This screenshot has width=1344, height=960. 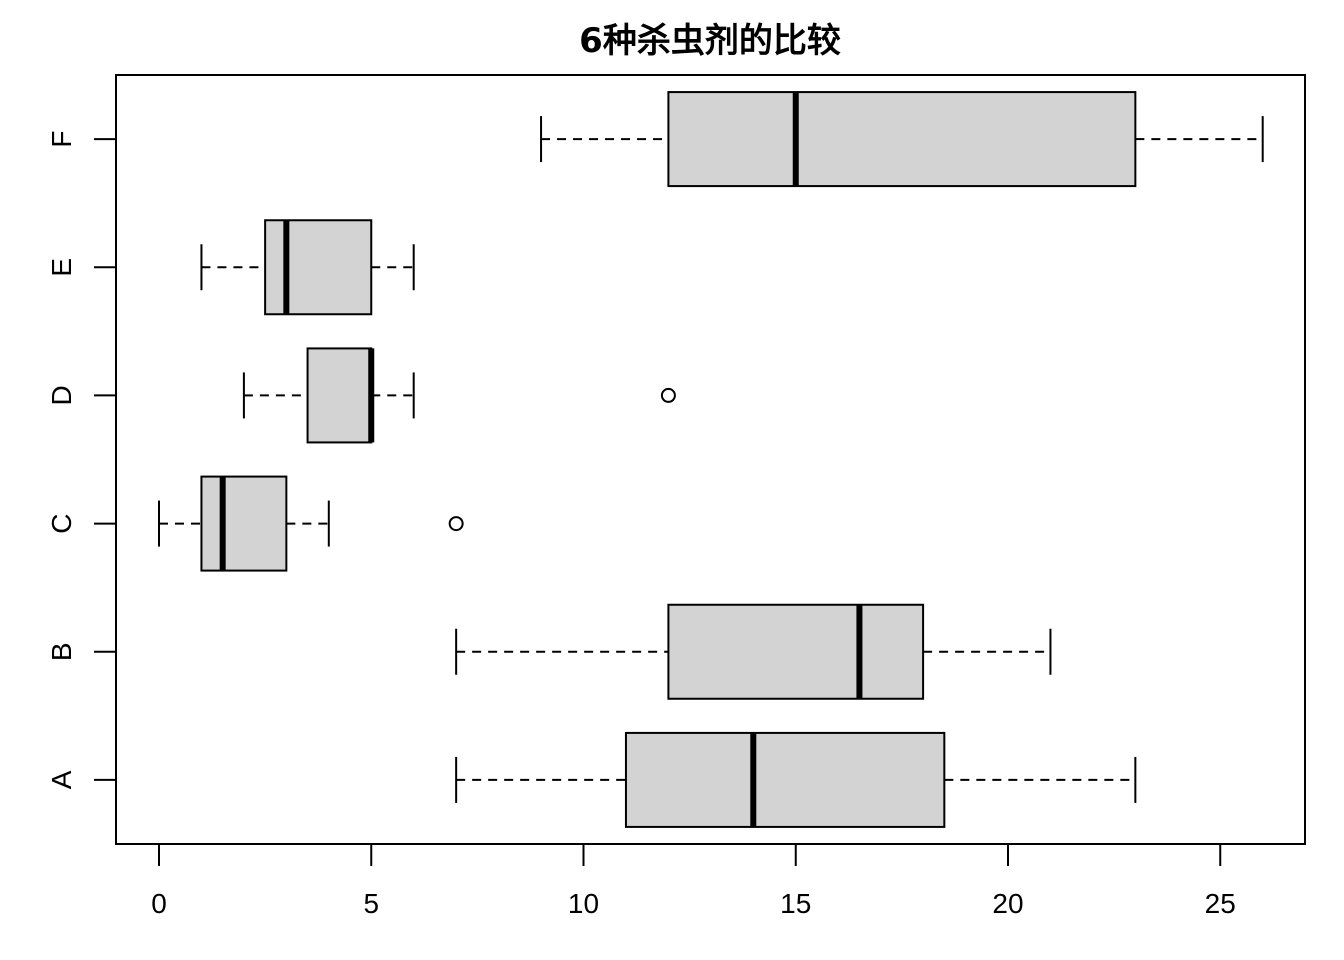 I want to click on box-F, so click(x=902, y=139).